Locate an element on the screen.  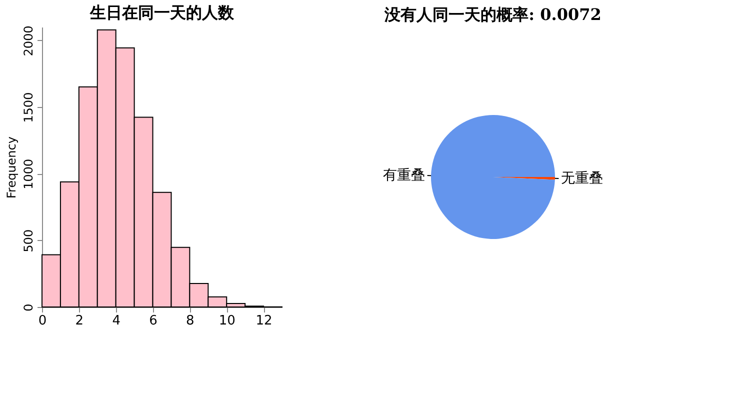
y-tick-label: 500 is located at coordinates (29, 240).